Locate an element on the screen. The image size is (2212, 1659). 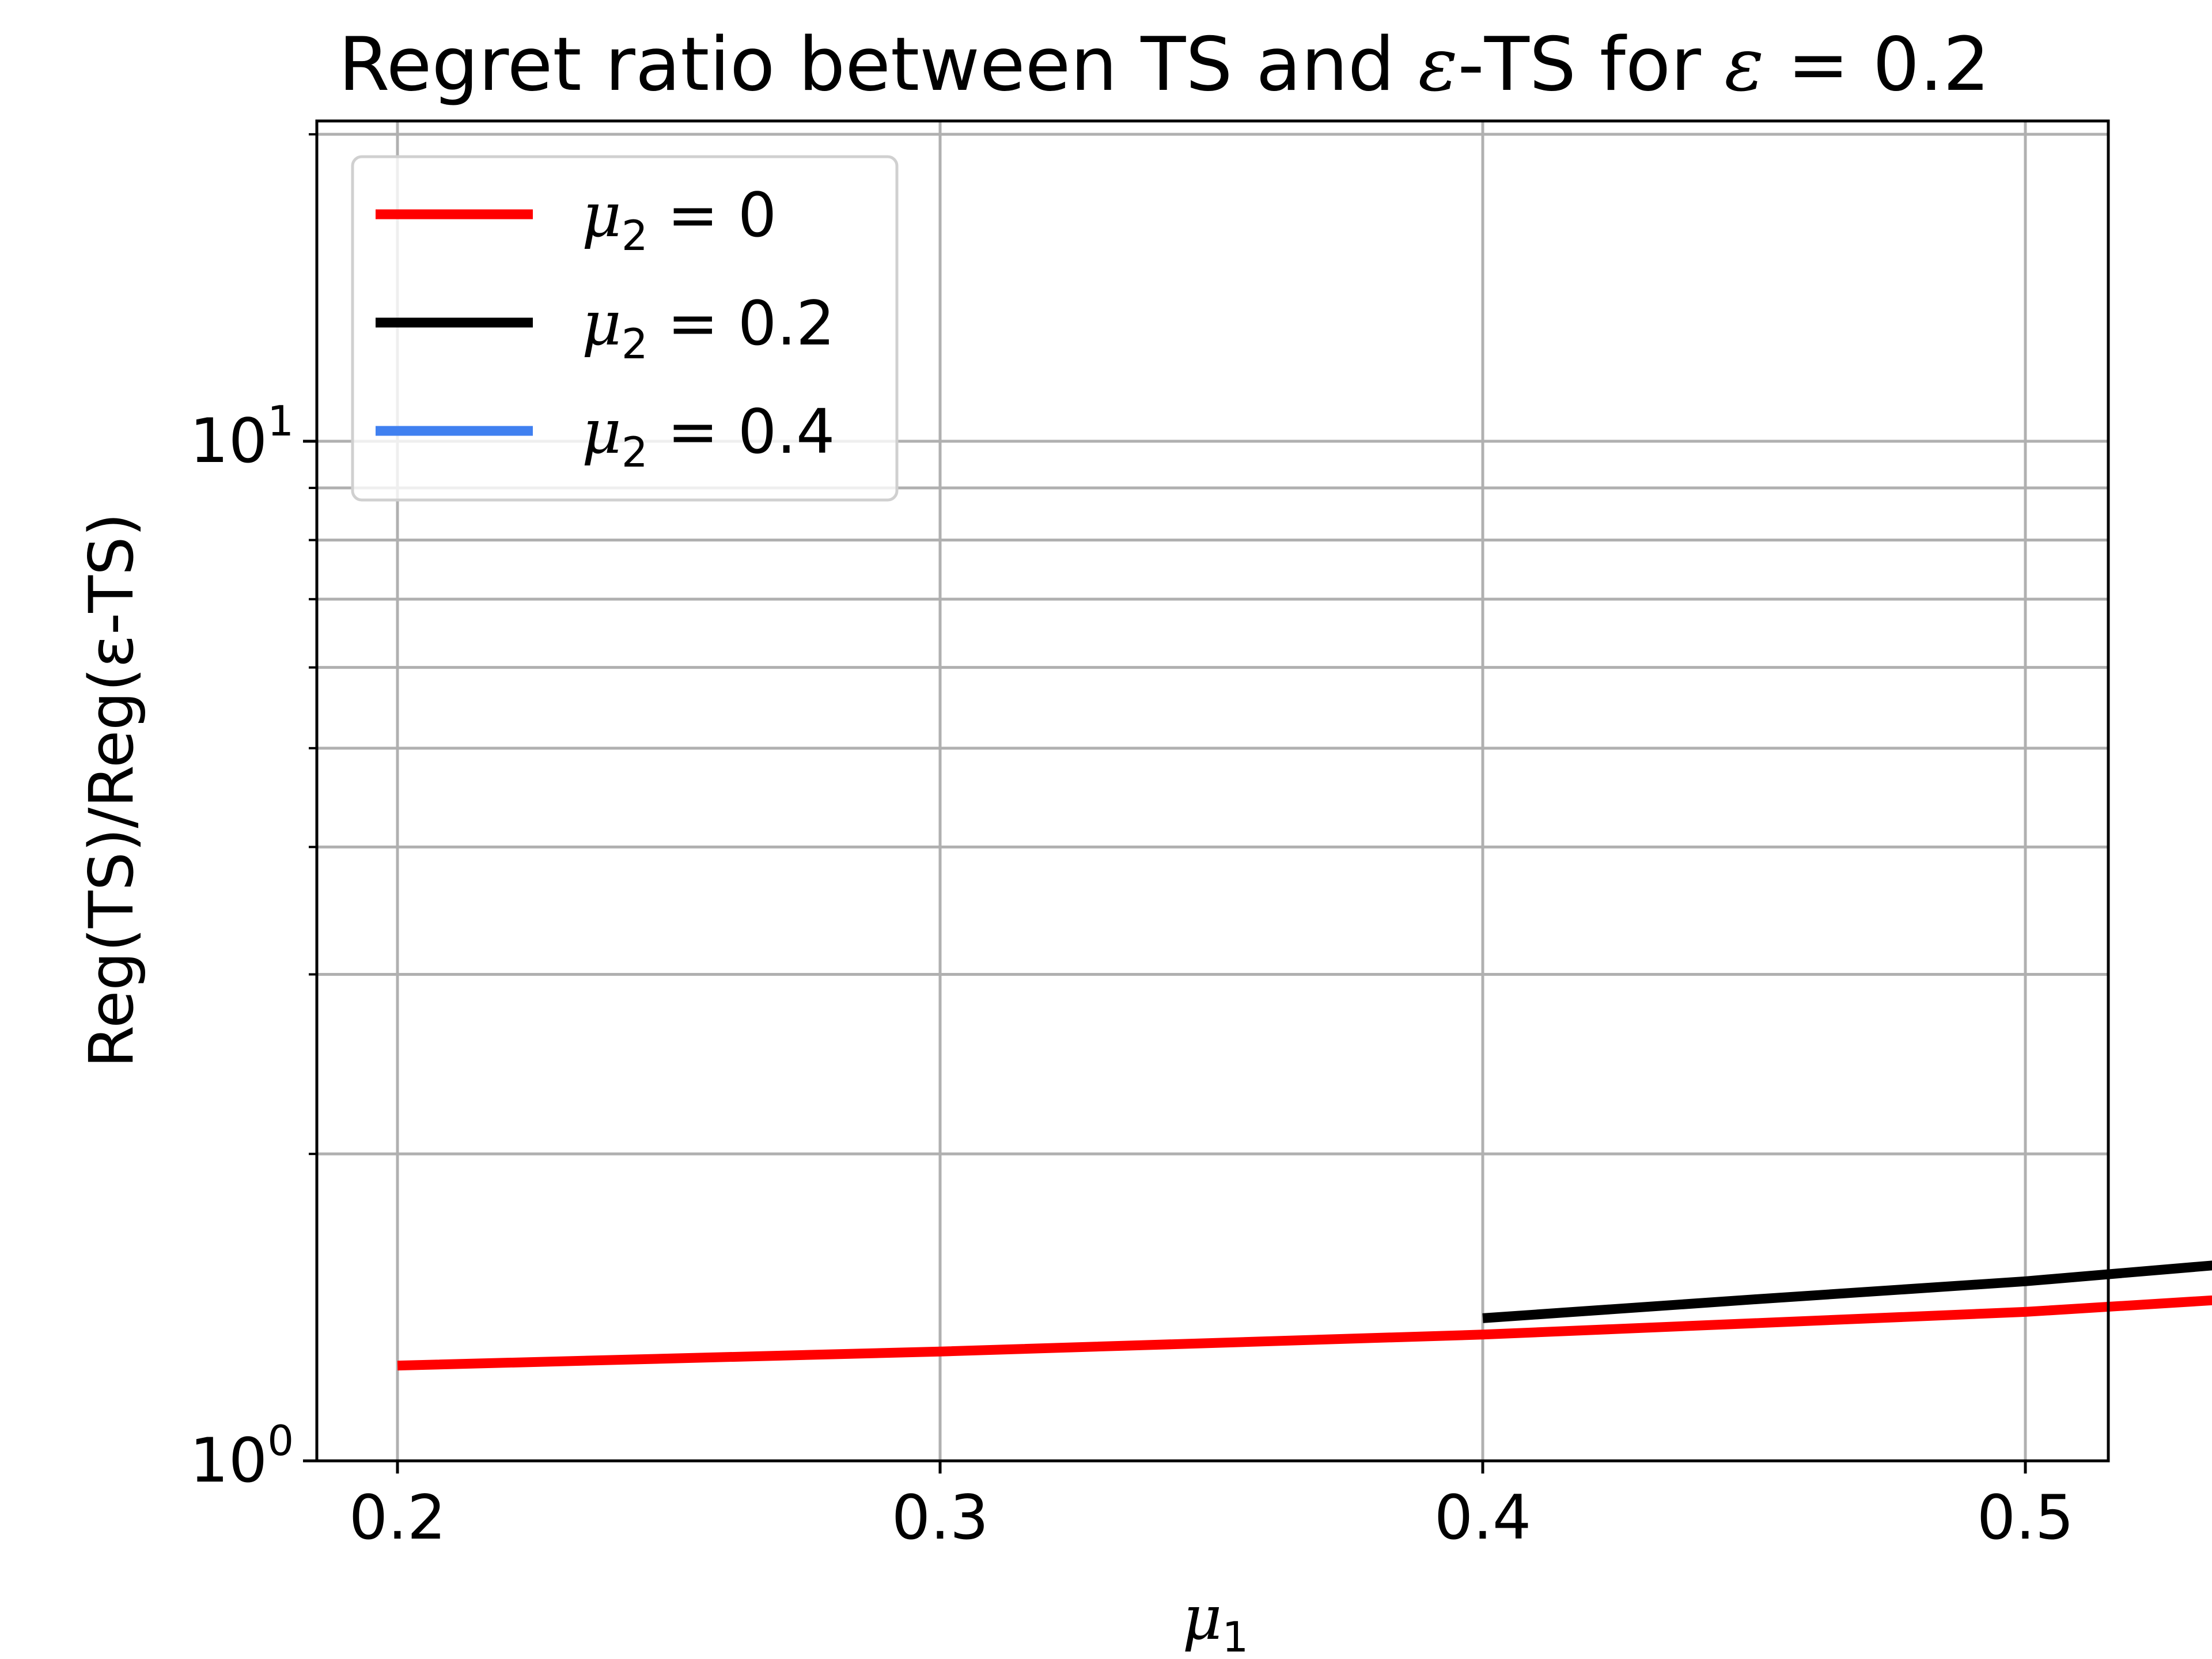
title-part-3: = 0.2 is located at coordinates (1877, 65).